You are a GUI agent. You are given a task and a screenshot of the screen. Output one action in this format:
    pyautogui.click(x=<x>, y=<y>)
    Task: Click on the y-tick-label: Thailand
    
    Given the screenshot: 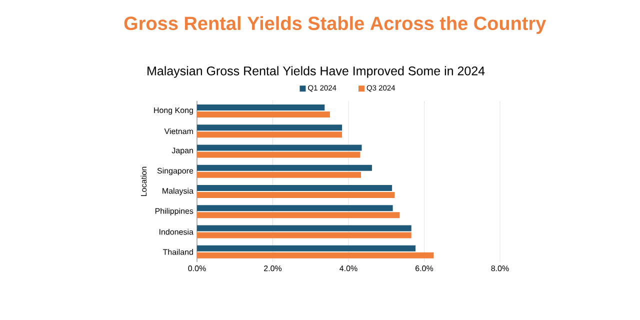 What is the action you would take?
    pyautogui.click(x=177, y=251)
    